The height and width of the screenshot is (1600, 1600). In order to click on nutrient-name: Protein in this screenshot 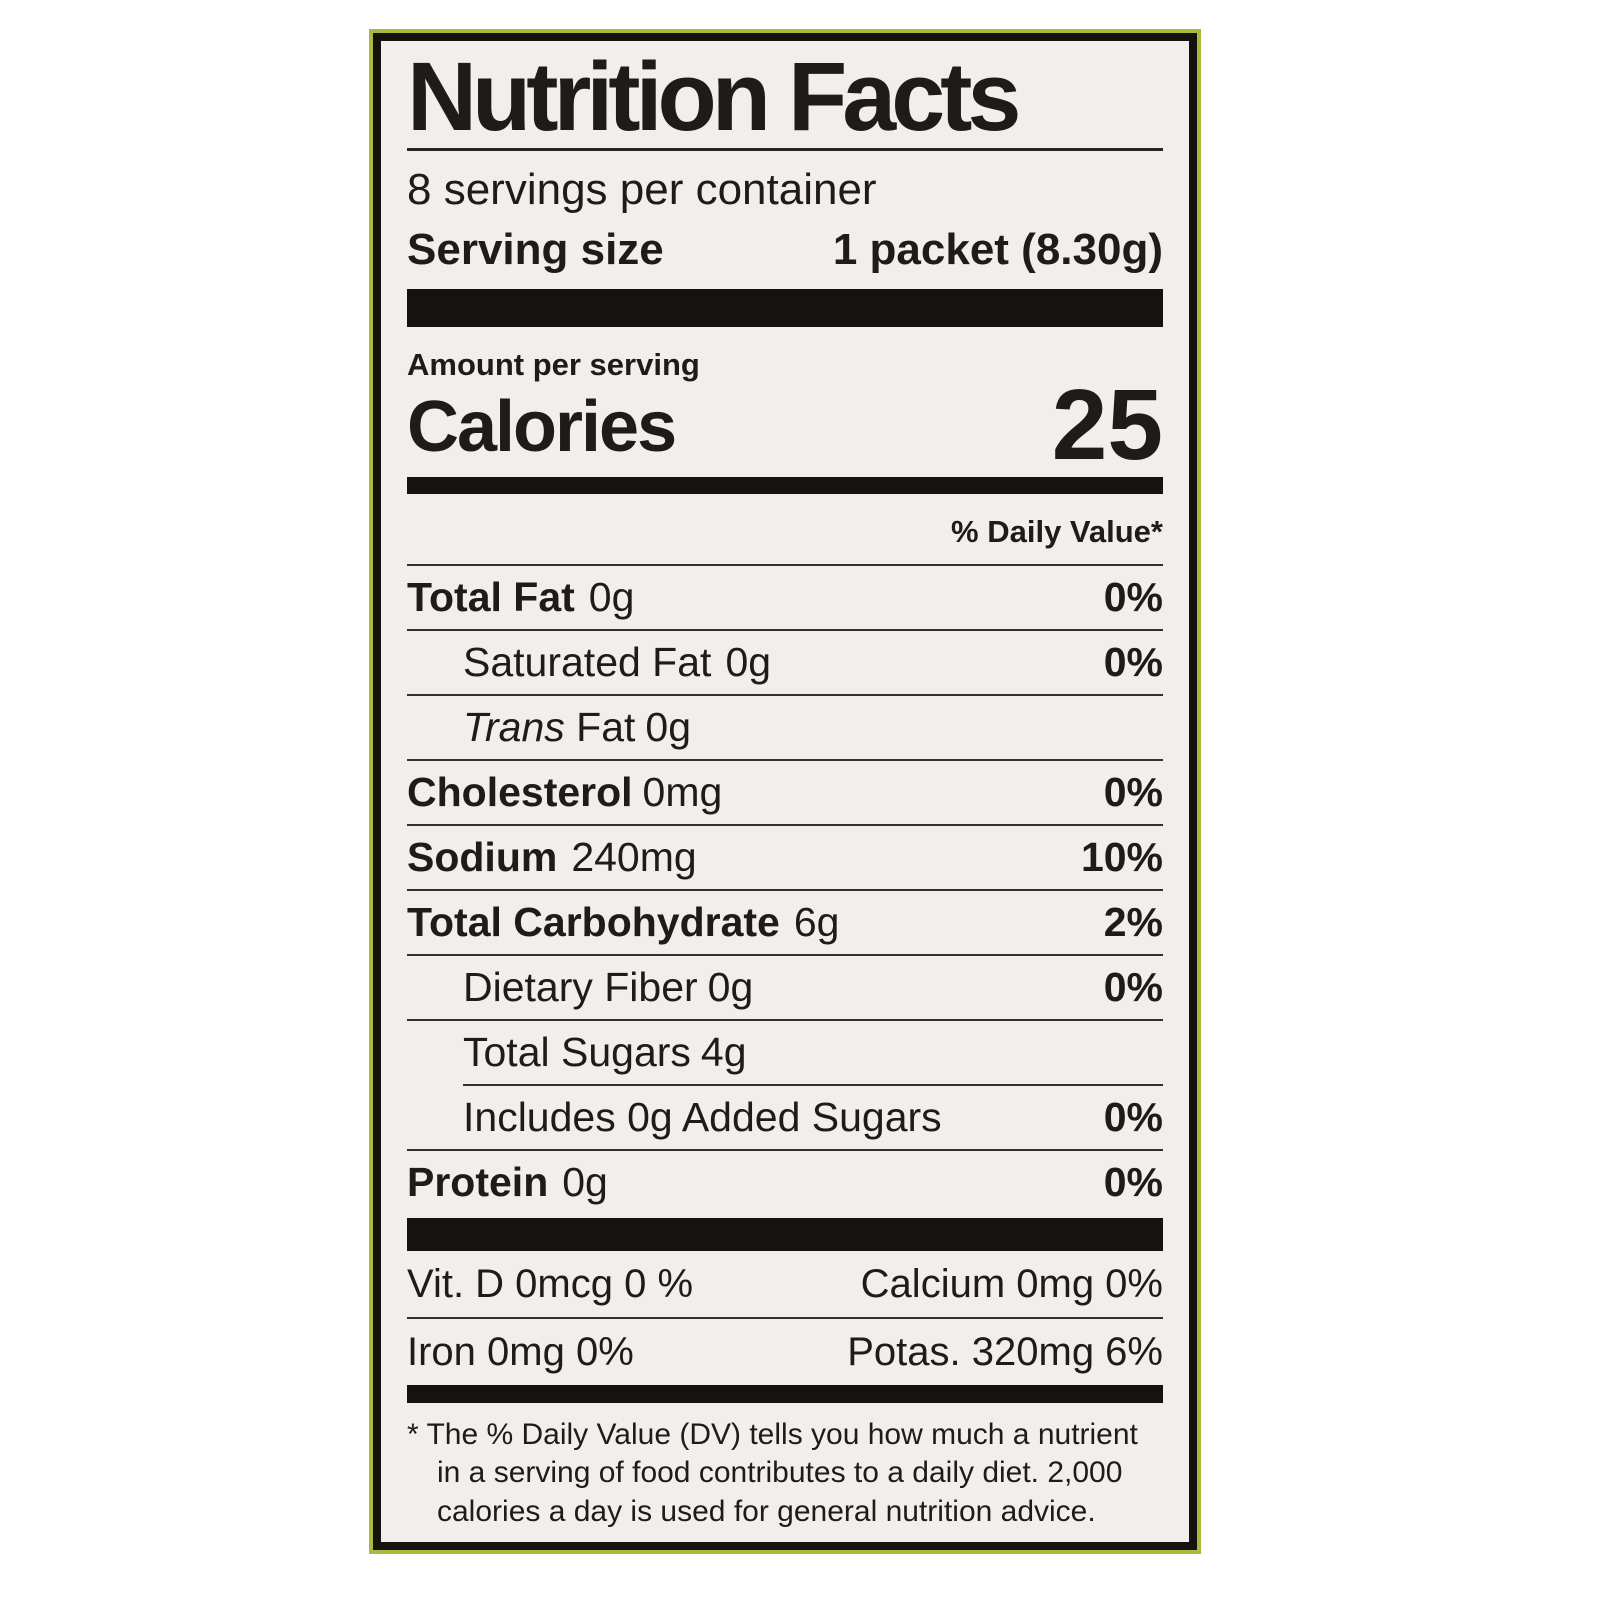, I will do `click(478, 1181)`.